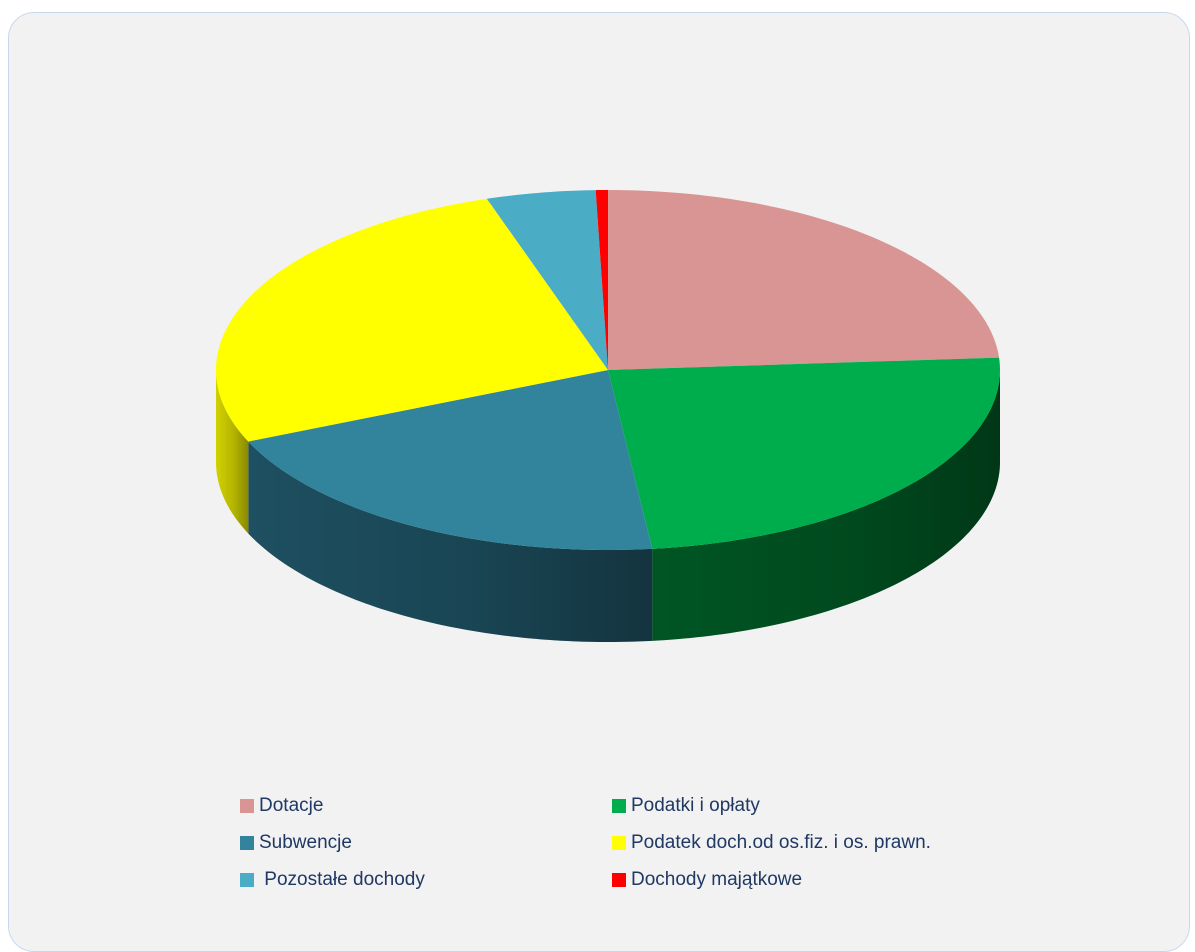 This screenshot has height=952, width=1195. What do you see at coordinates (291, 805) in the screenshot?
I see `legend-label-dotacje: Dotacje` at bounding box center [291, 805].